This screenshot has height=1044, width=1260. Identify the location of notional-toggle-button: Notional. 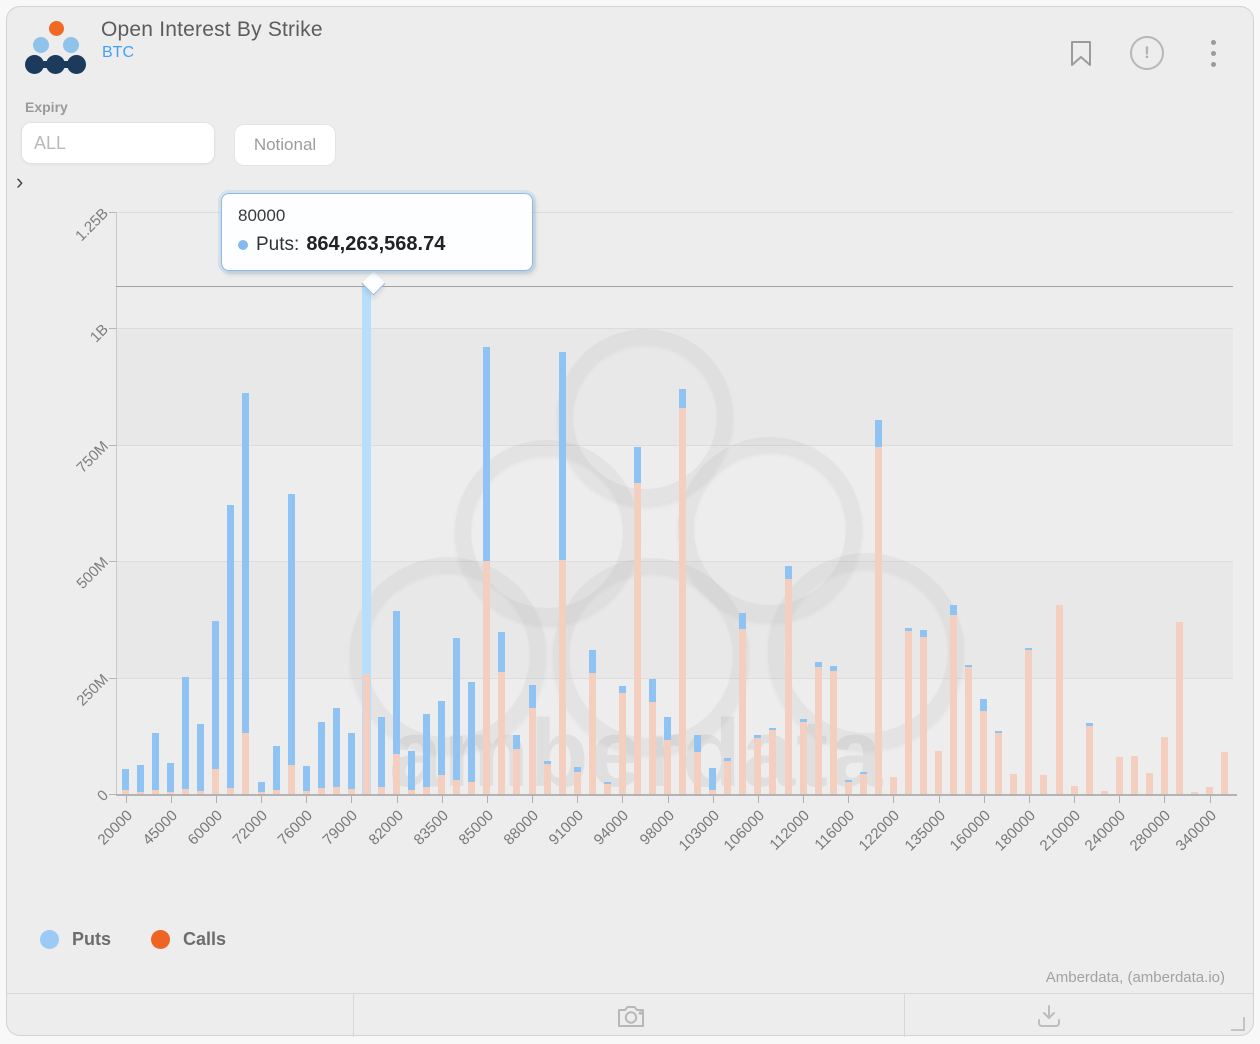
(285, 145).